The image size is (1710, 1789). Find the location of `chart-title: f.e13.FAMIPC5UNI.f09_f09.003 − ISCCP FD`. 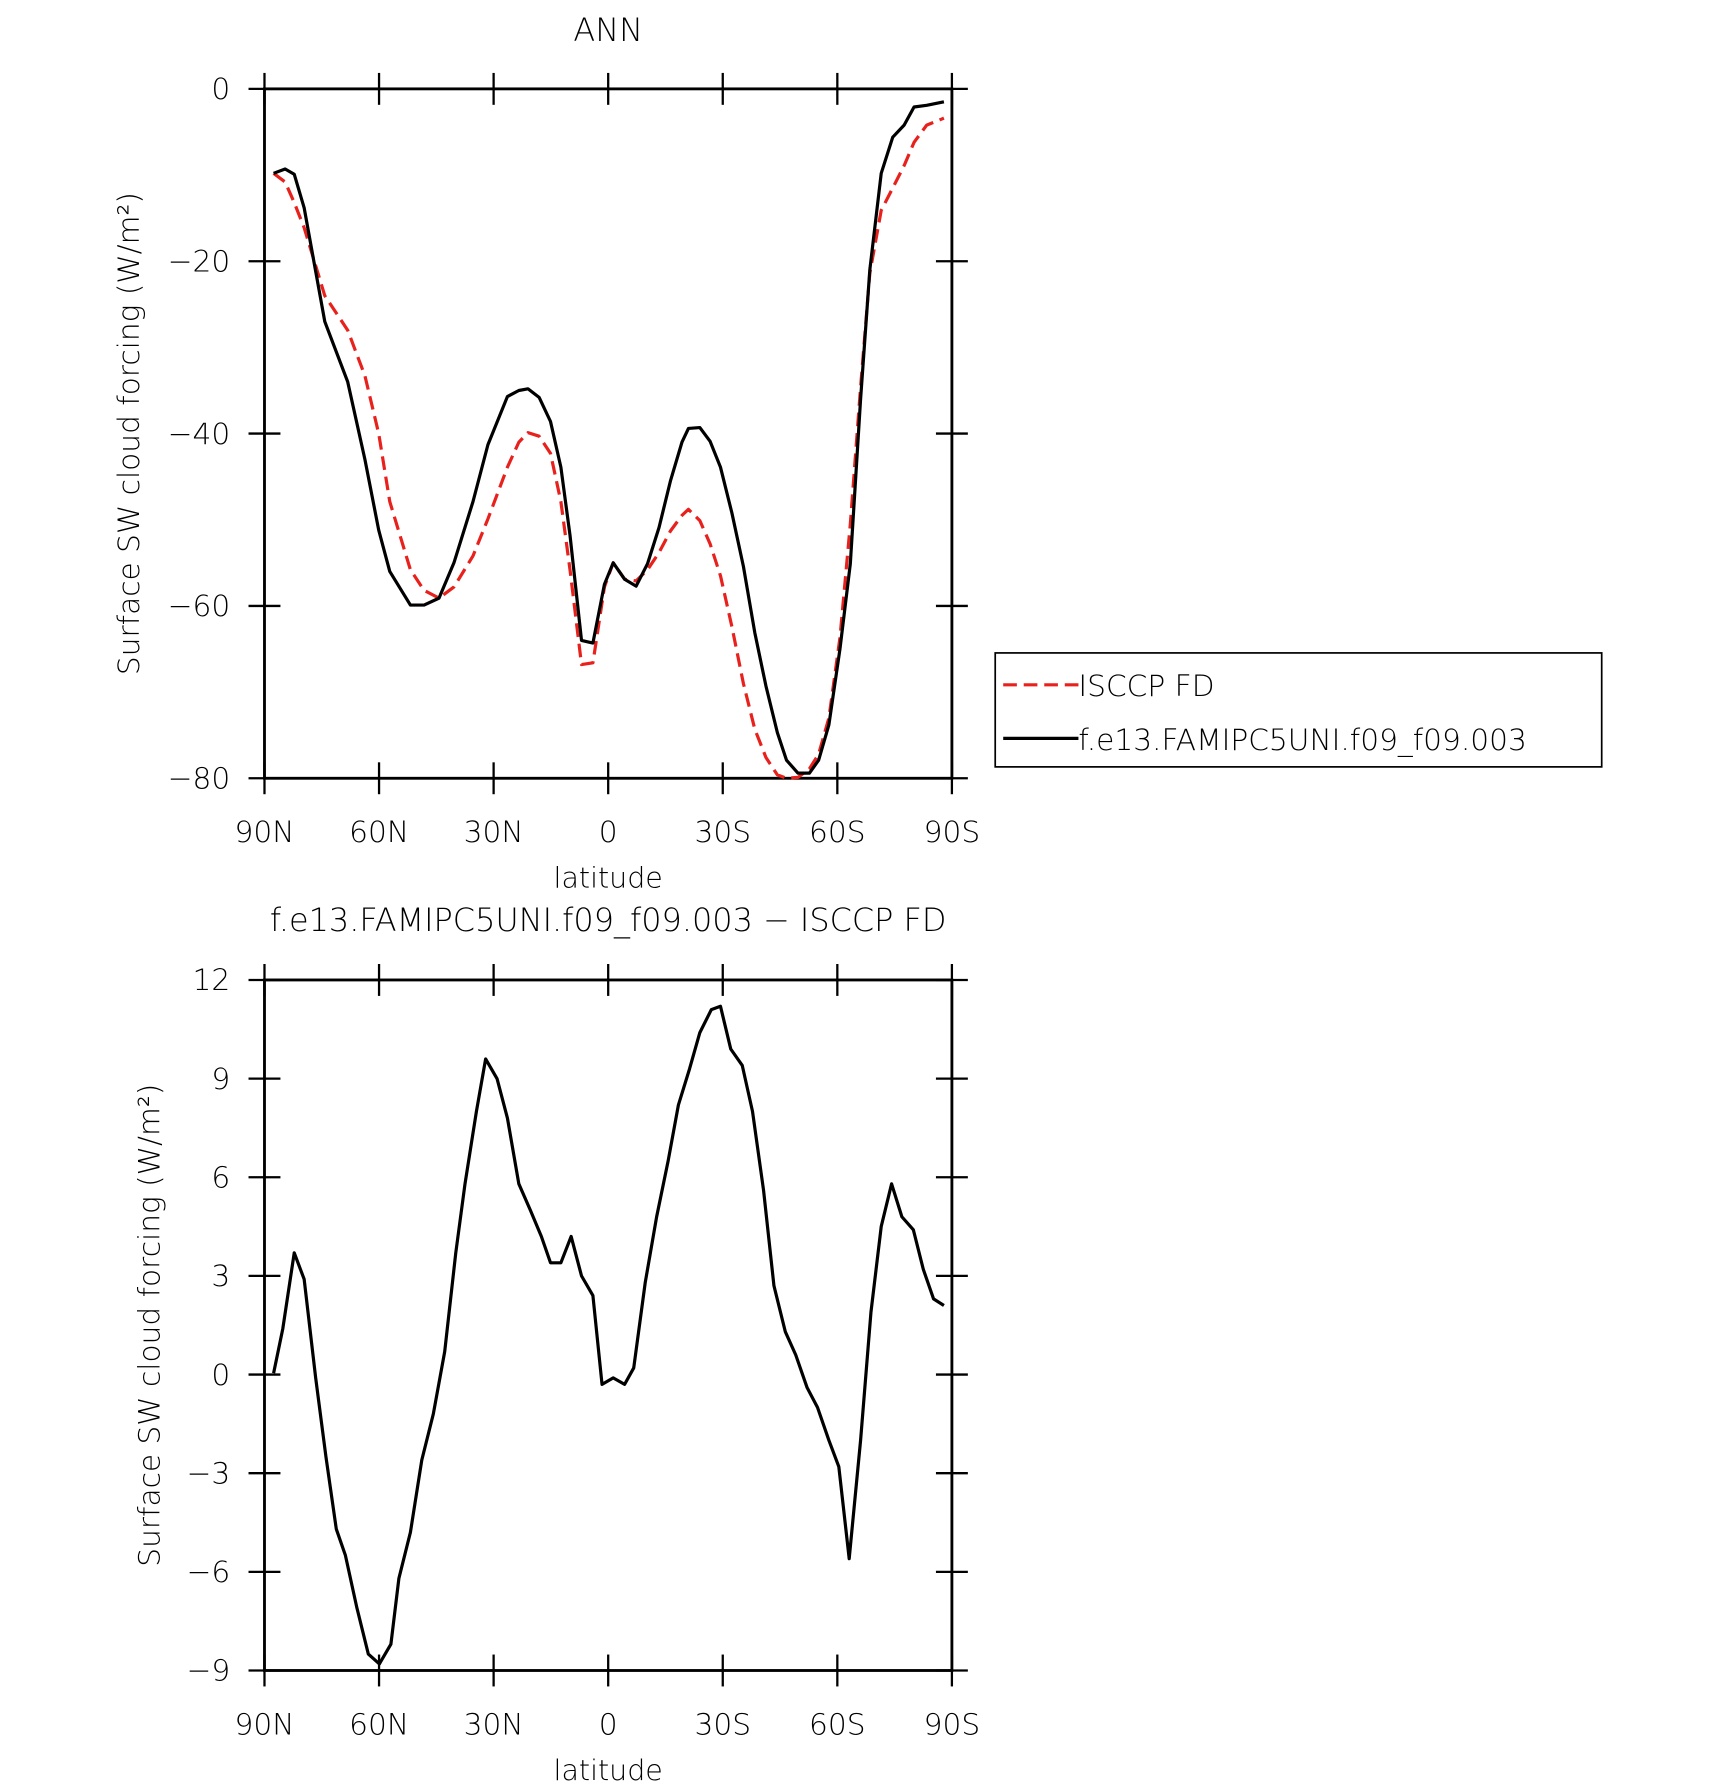

chart-title: f.e13.FAMIPC5UNI.f09_f09.003 − ISCCP FD is located at coordinates (608, 920).